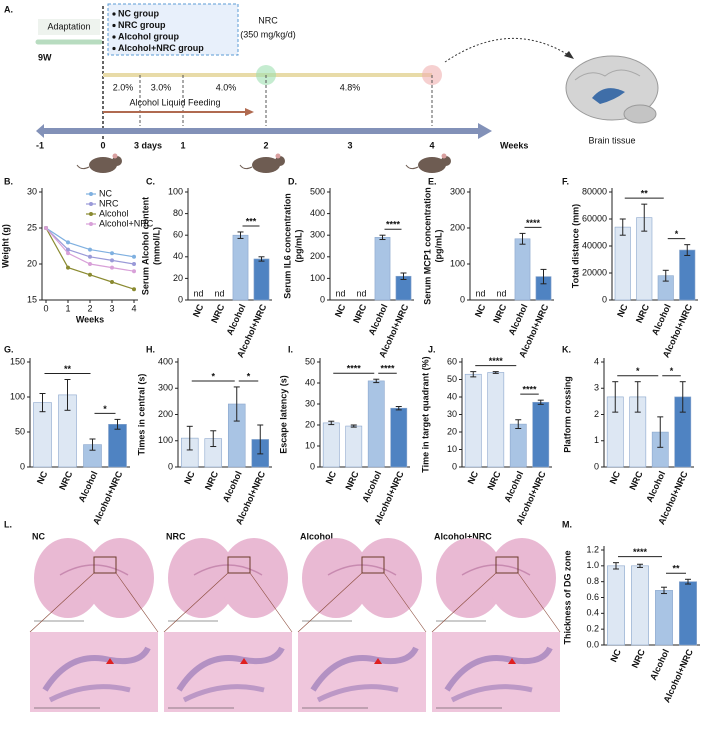 The image size is (713, 729). Describe the element at coordinates (178, 213) in the screenshot. I see `y-tick-label: 80` at that location.